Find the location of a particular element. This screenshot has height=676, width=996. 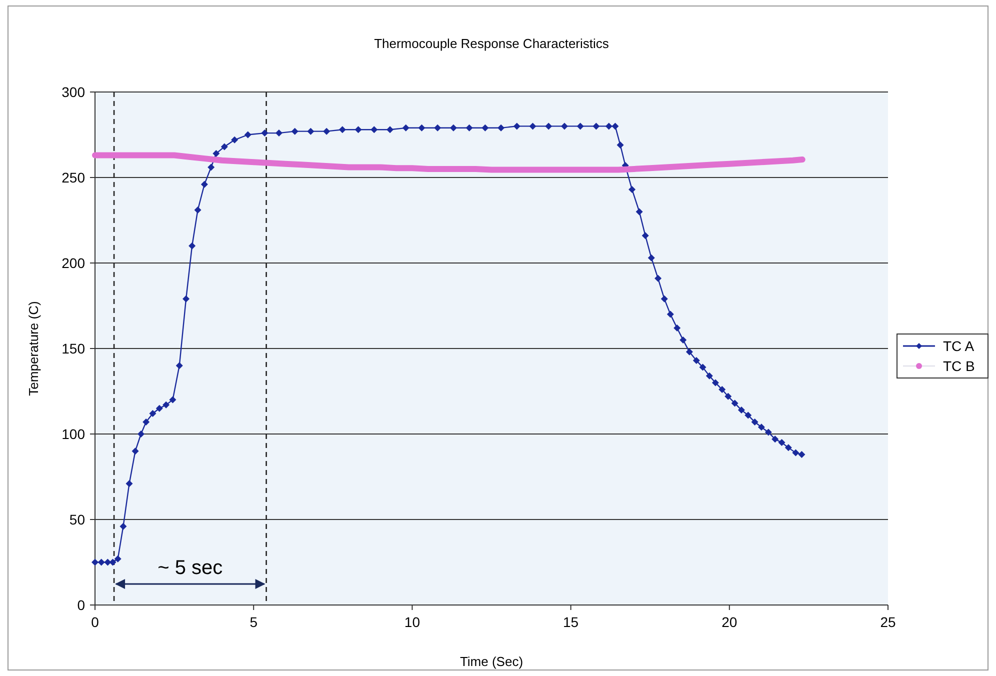

x-tick-label: 10 is located at coordinates (412, 622).